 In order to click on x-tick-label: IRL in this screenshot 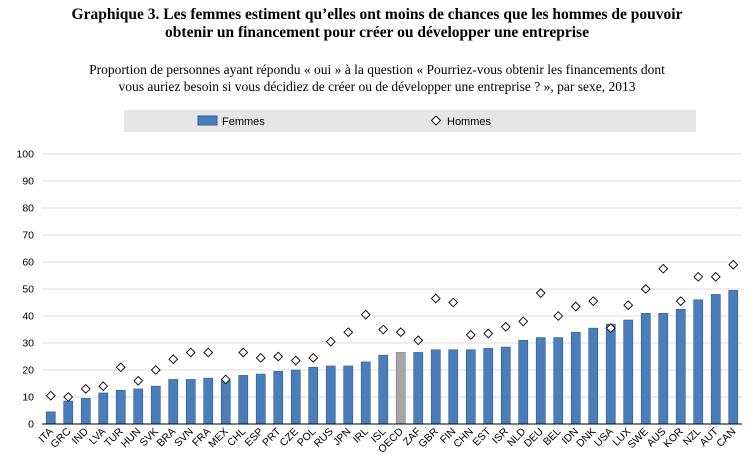, I will do `click(361, 436)`.